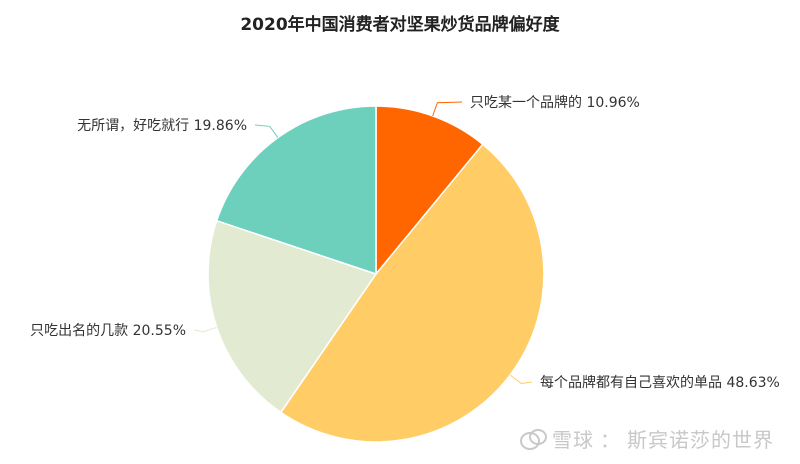 Image resolution: width=800 pixels, height=464 pixels. I want to click on slice-label: 只吃某一个品牌的 10.96%, so click(555, 102).